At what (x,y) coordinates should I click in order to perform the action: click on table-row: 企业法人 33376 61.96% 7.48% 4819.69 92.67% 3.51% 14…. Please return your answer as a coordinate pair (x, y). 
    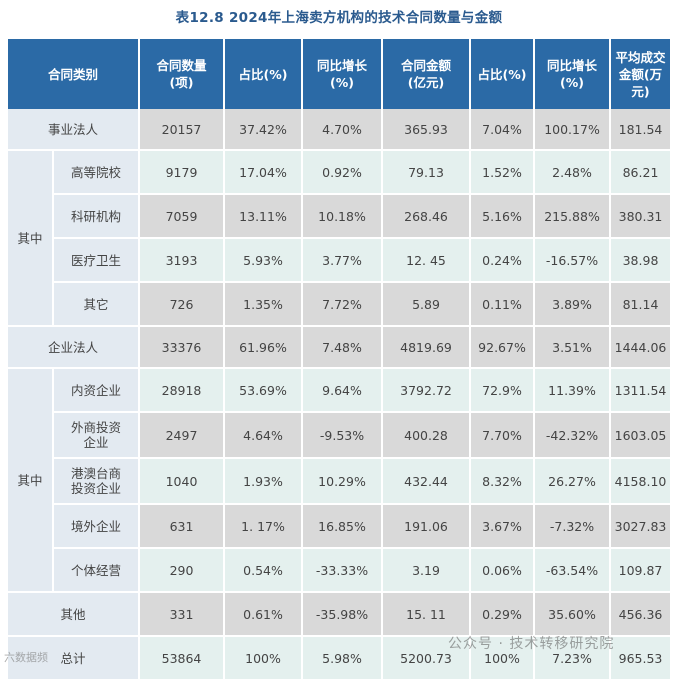
    Looking at the image, I should click on (339, 348).